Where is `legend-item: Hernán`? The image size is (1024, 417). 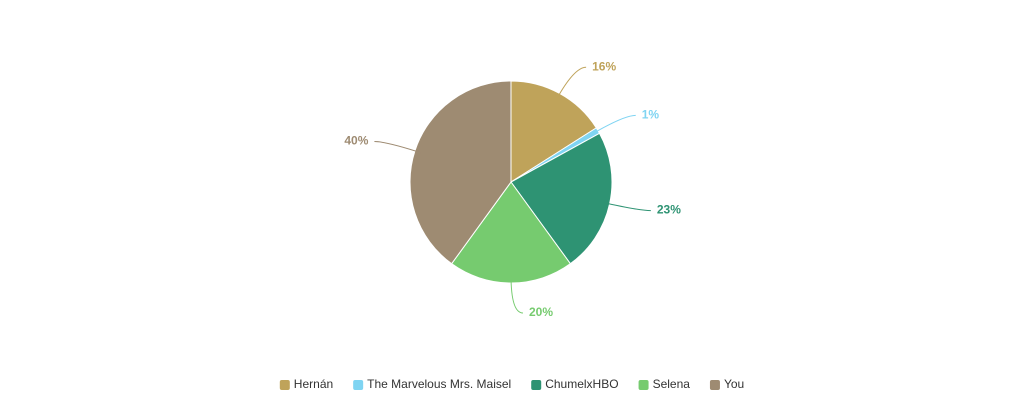 legend-item: Hernán is located at coordinates (306, 384).